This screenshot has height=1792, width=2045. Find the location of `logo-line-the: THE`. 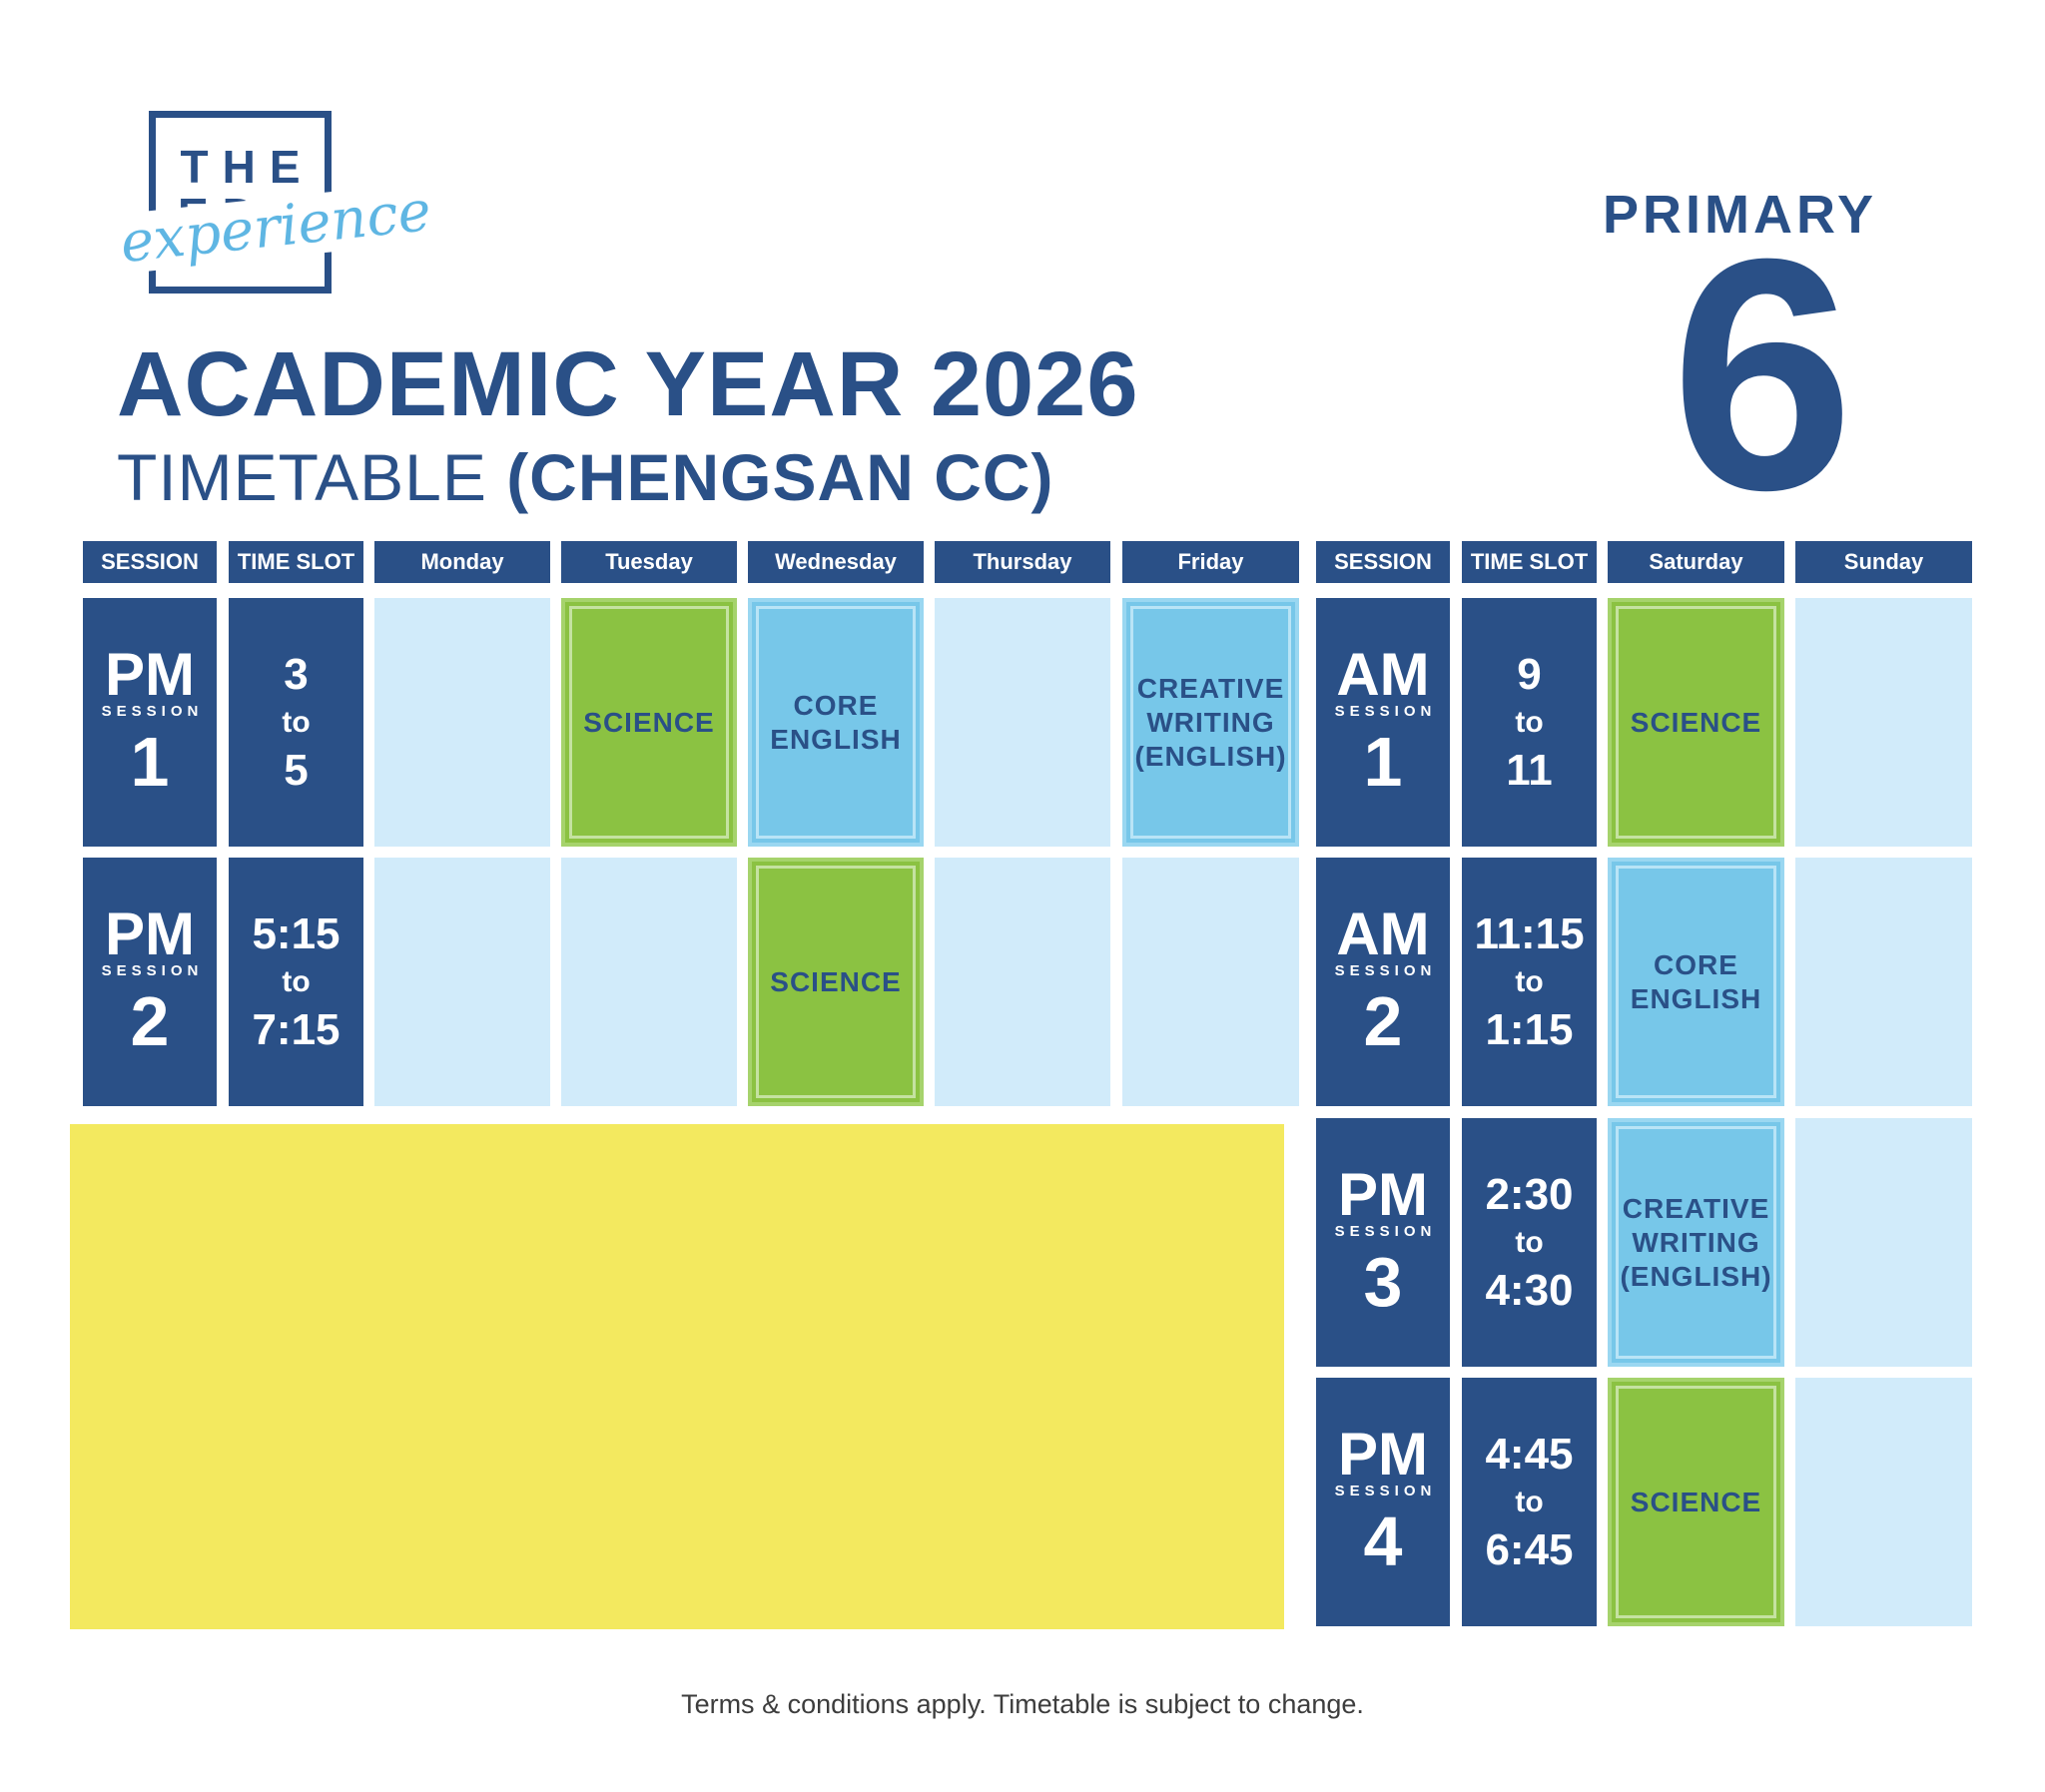

logo-line-the: THE is located at coordinates (247, 167).